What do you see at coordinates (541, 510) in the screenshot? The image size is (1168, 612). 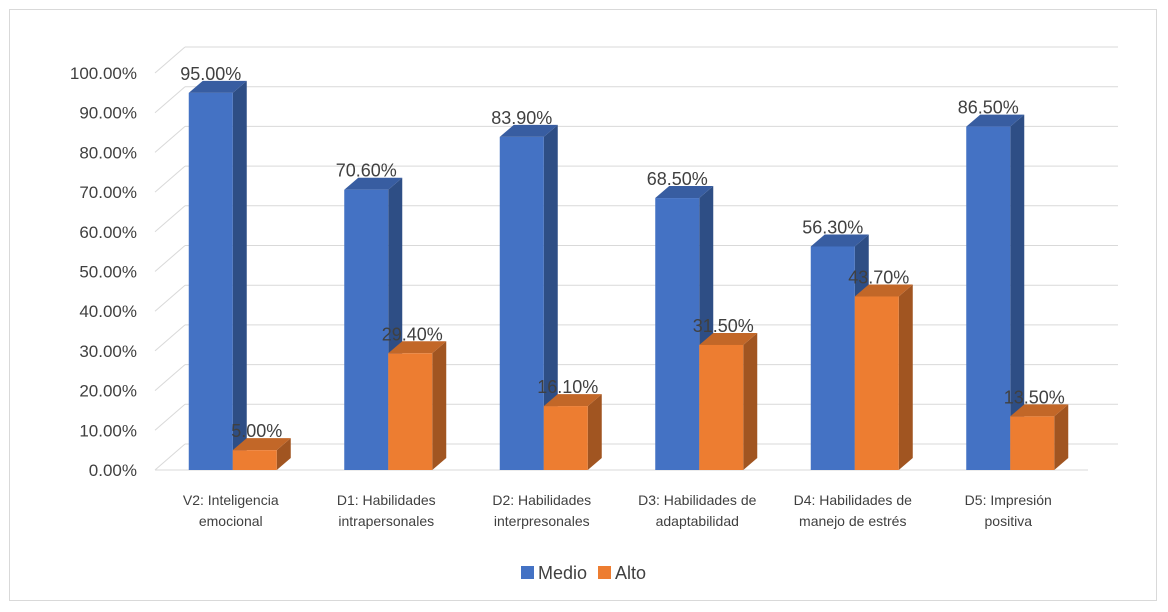 I see `x-category-label: D2: Habilidades interpresonales` at bounding box center [541, 510].